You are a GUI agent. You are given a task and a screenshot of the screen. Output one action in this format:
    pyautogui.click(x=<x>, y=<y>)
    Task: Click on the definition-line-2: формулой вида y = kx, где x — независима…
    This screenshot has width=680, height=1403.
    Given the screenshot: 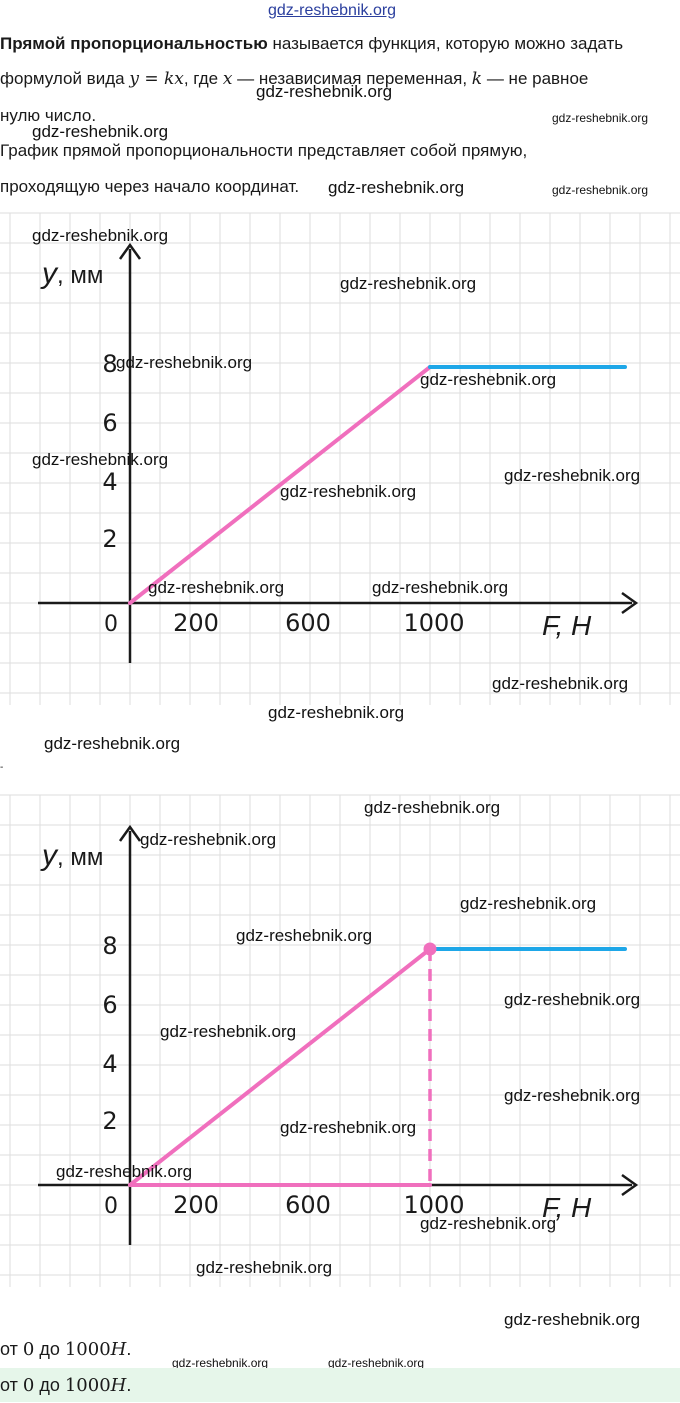 What is the action you would take?
    pyautogui.click(x=340, y=79)
    